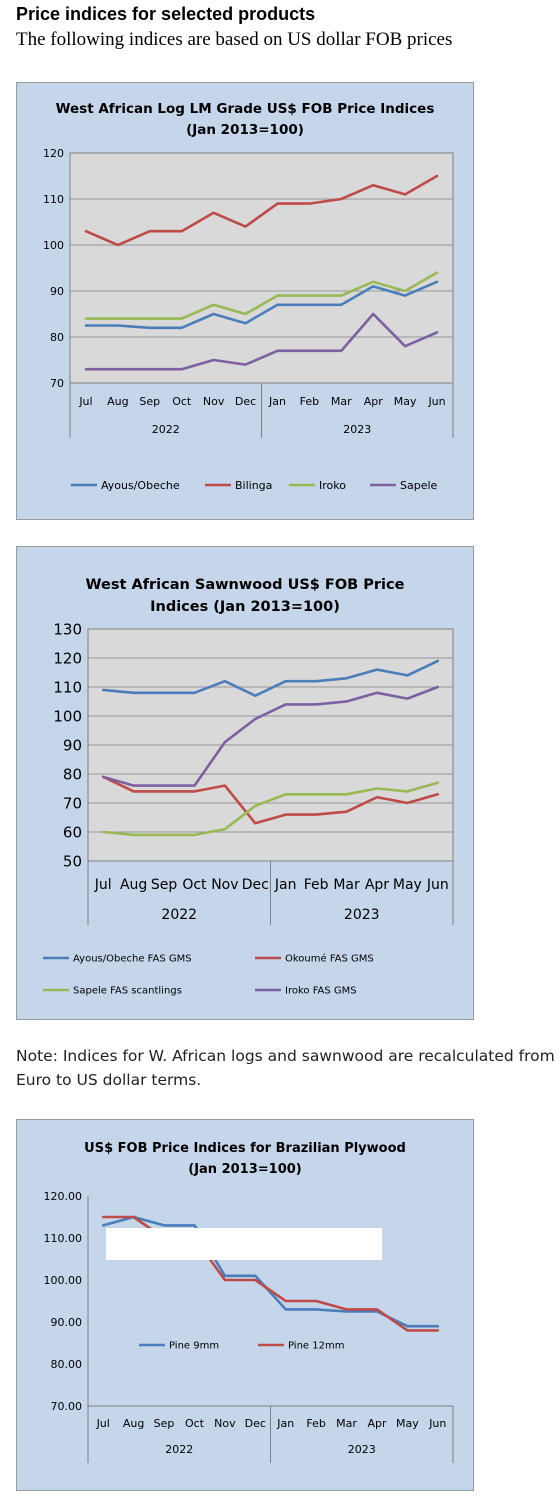  I want to click on page-heading: Price indices for selected products, so click(166, 14).